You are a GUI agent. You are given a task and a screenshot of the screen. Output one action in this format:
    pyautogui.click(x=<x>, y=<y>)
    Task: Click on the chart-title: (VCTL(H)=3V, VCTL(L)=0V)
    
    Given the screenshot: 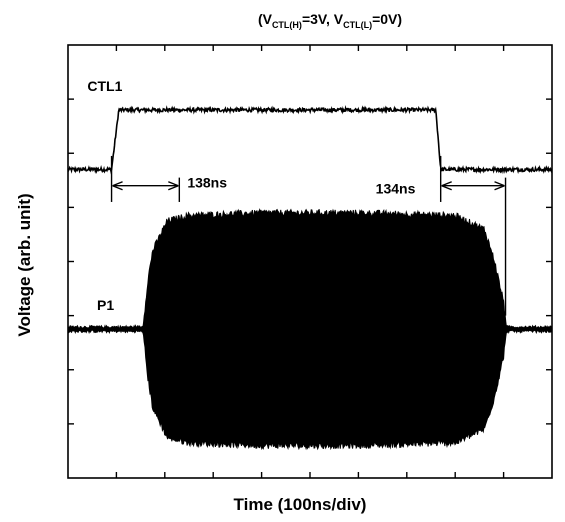 What is the action you would take?
    pyautogui.click(x=330, y=20)
    